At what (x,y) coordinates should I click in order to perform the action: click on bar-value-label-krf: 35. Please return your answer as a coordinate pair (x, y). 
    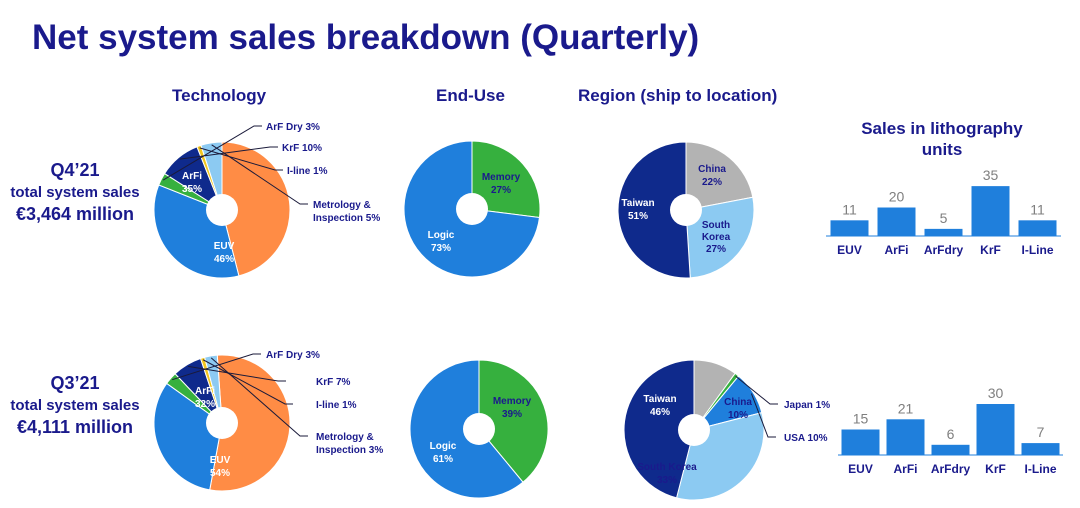
    Looking at the image, I should click on (991, 175).